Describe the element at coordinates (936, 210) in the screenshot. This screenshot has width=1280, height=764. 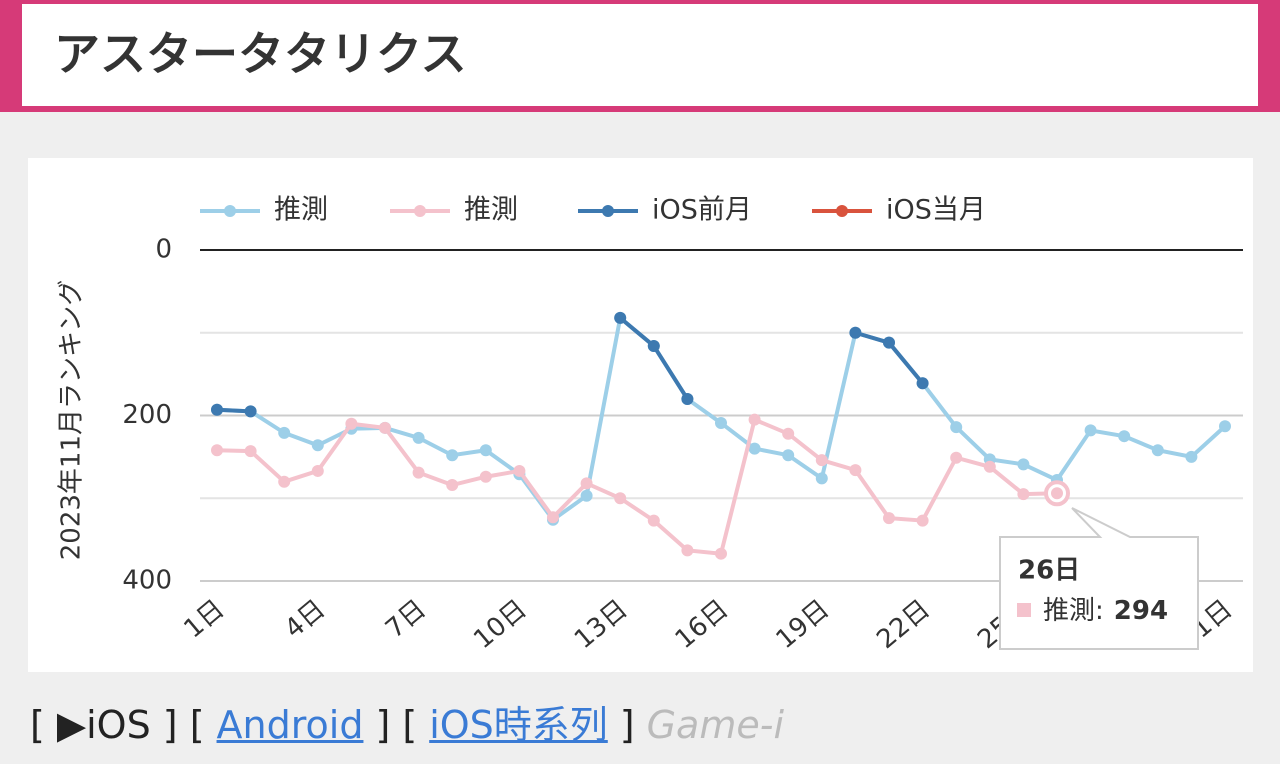
I see `legend-label: iOS当月` at that location.